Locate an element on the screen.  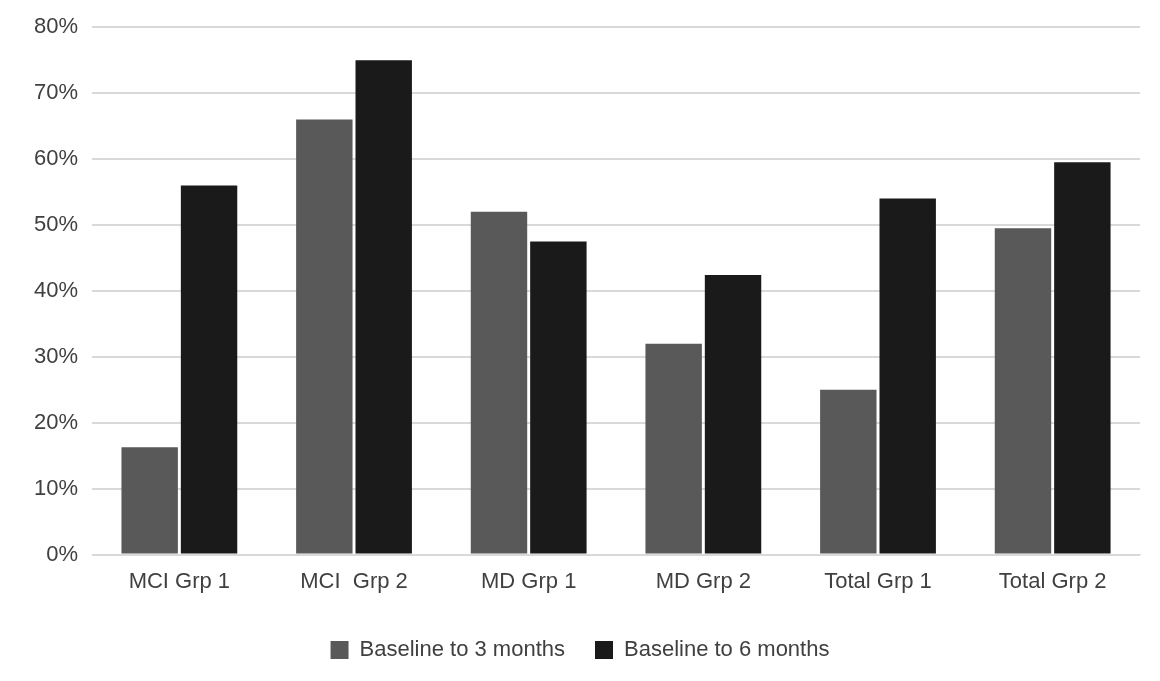
x-tick-label: MCI Grp 2 is located at coordinates (354, 580).